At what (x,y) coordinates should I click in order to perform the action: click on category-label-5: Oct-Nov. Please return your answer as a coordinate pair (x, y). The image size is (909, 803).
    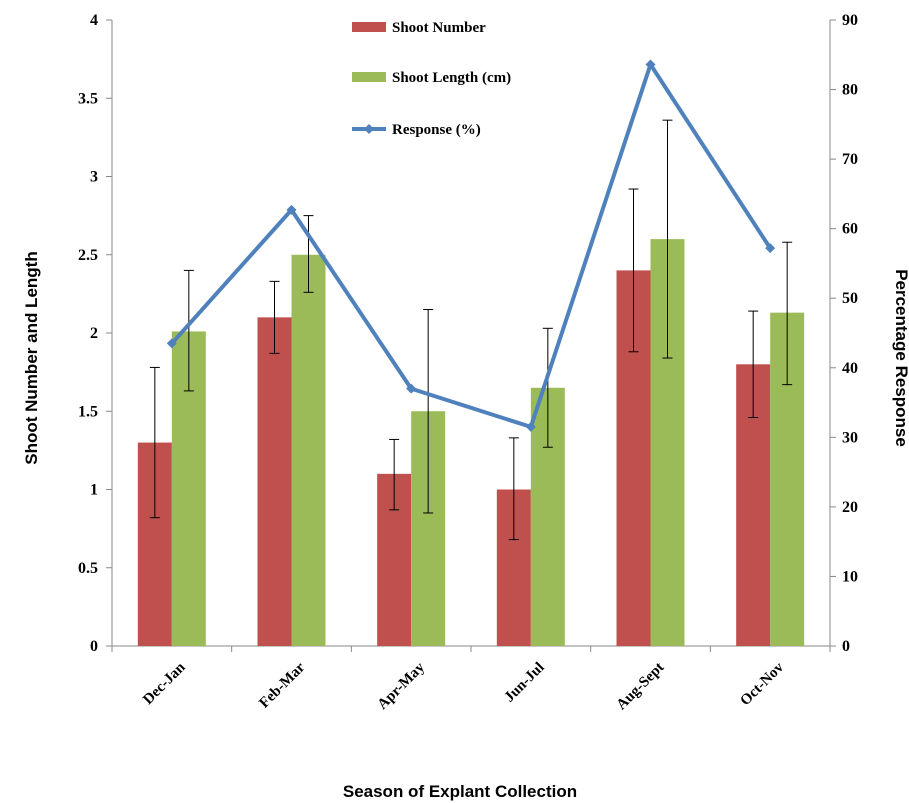
    Looking at the image, I should click on (762, 684).